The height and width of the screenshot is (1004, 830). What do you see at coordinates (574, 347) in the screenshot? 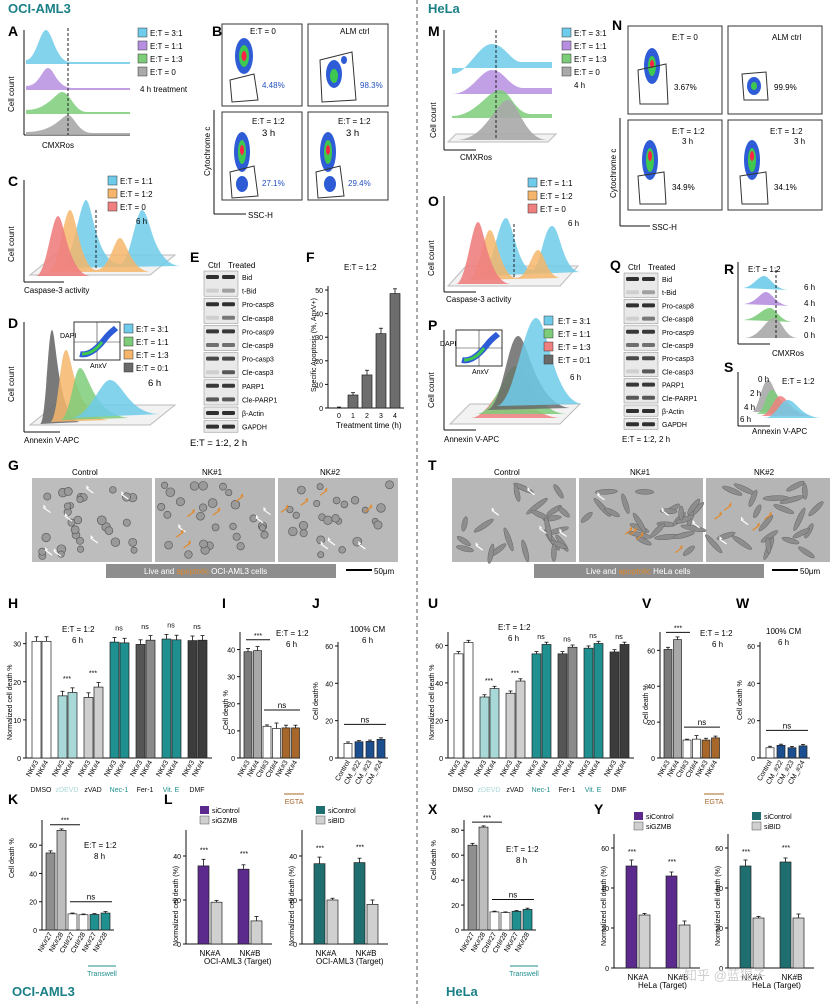
I see `legend-item: E:T = 1:3` at bounding box center [574, 347].